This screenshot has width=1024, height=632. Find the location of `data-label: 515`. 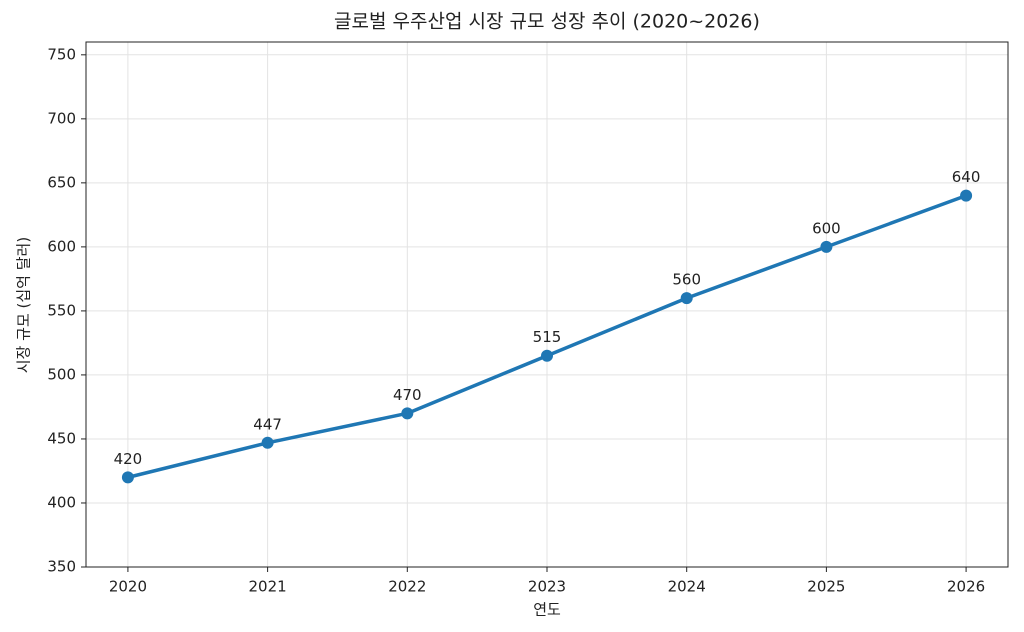

data-label: 515 is located at coordinates (547, 337).